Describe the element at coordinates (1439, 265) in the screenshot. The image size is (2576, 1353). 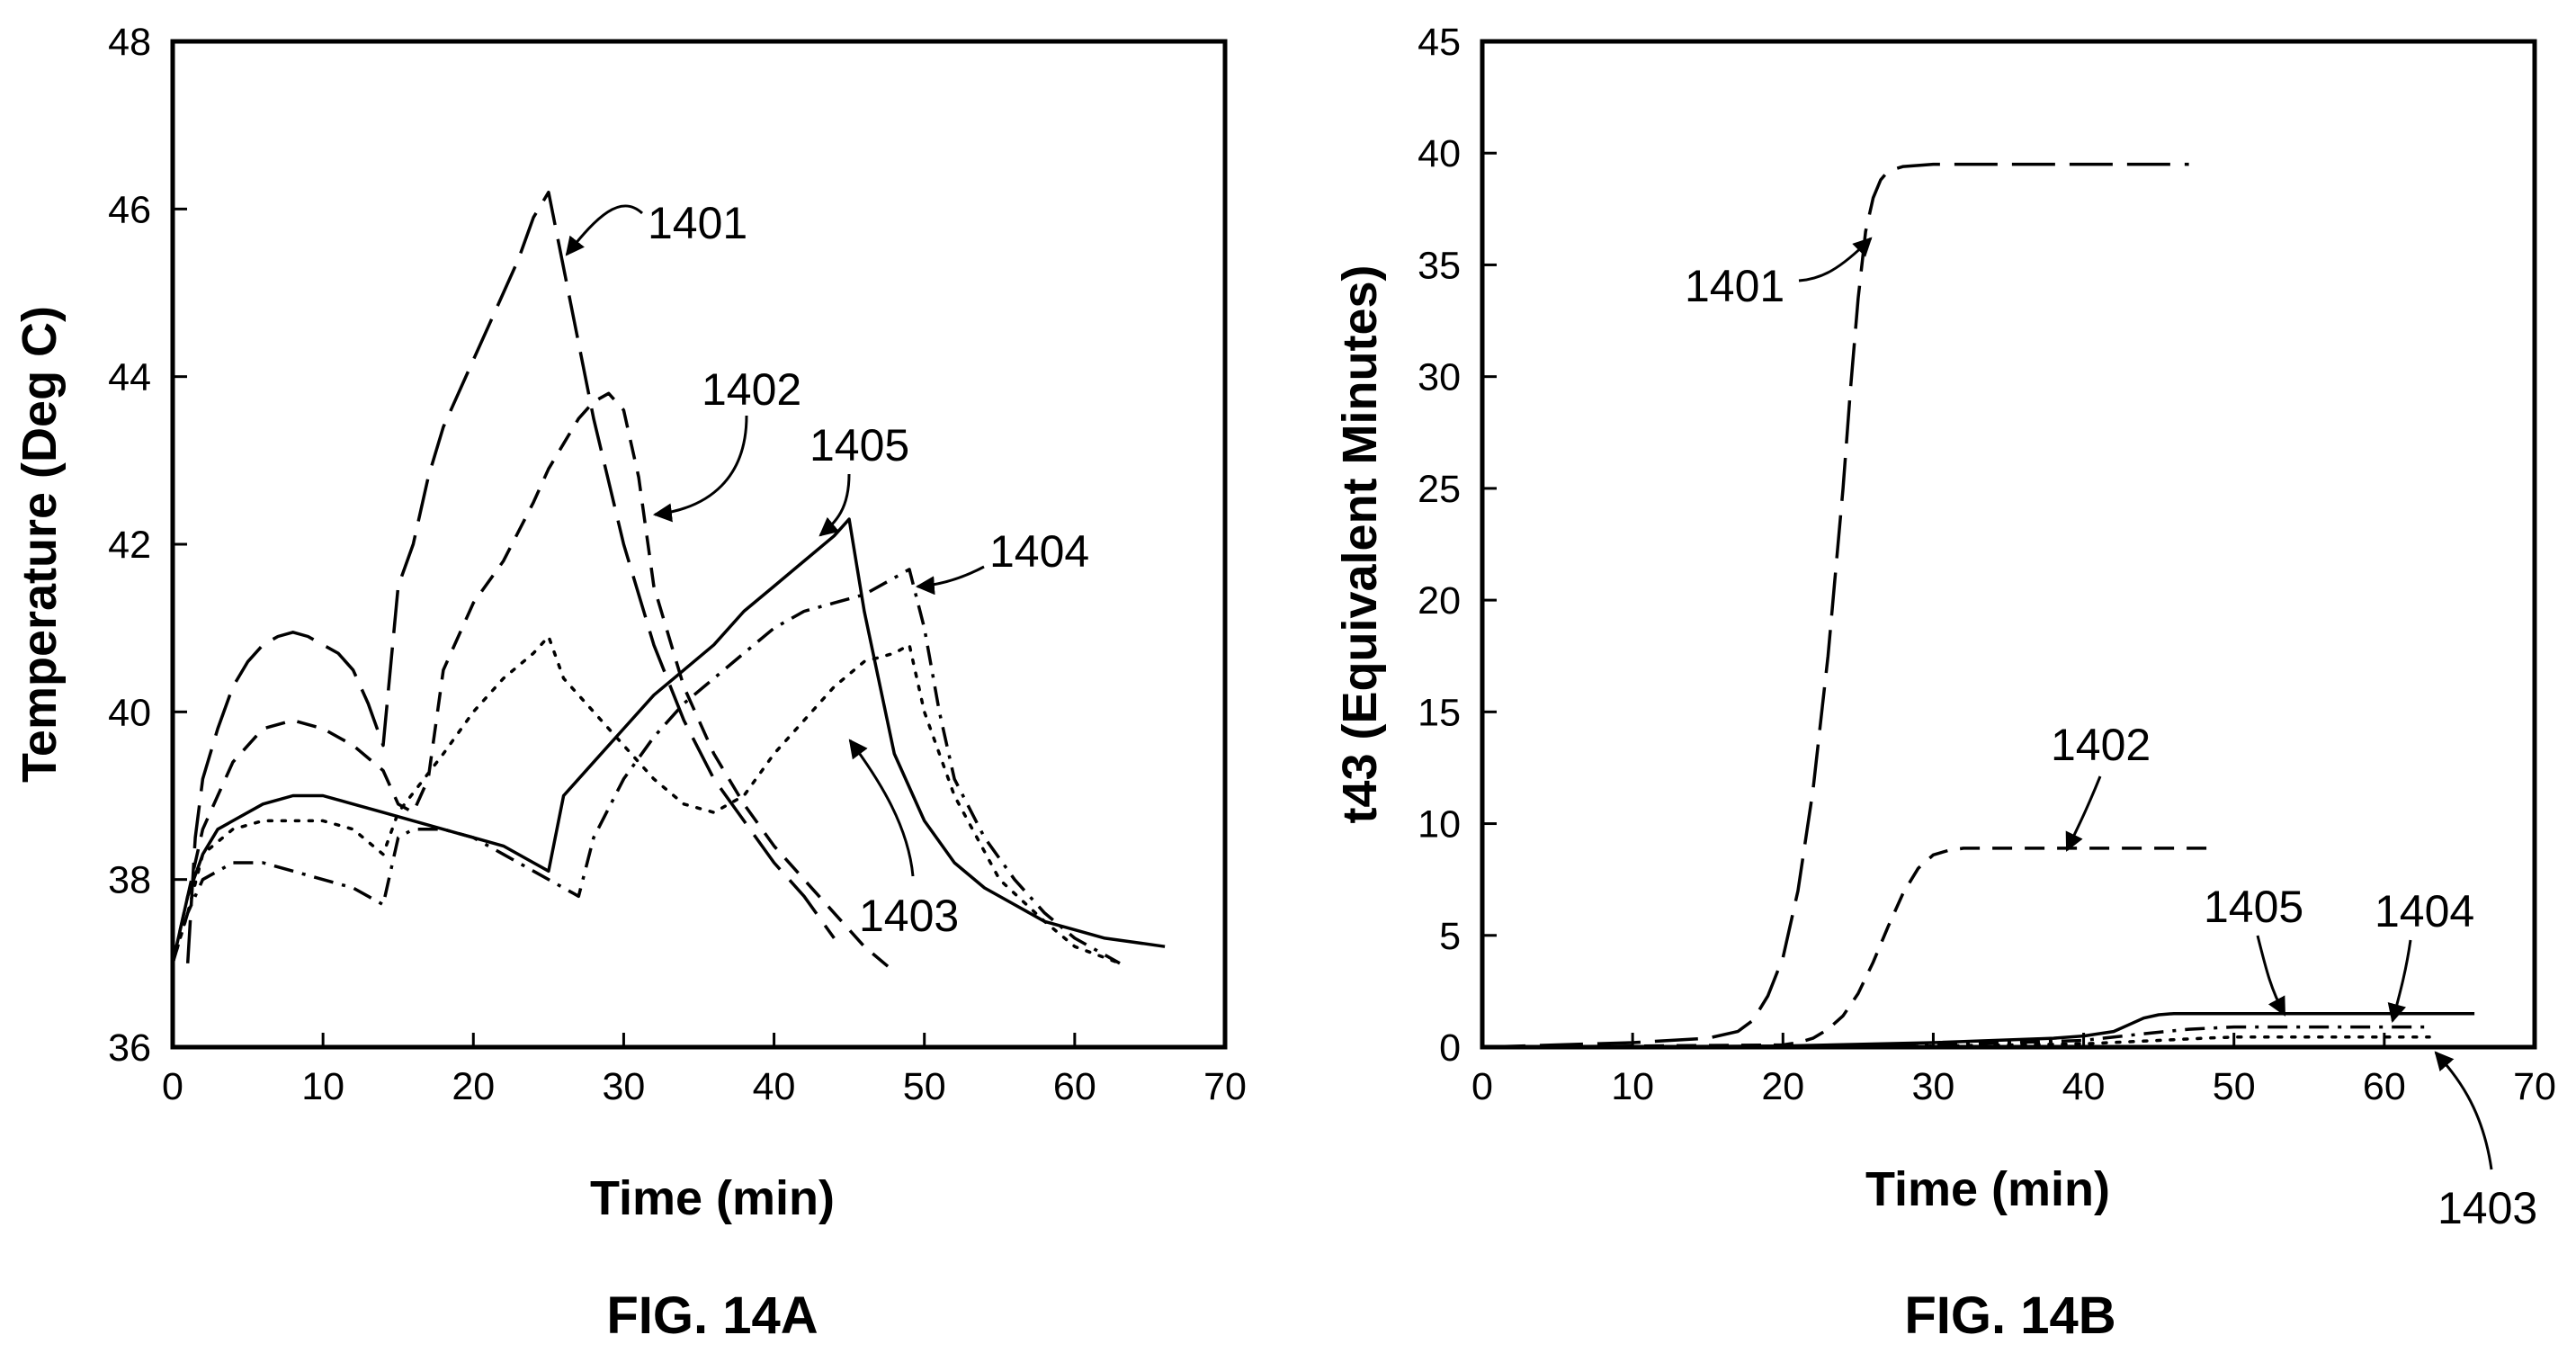
I see `y-tick-label: 35` at that location.